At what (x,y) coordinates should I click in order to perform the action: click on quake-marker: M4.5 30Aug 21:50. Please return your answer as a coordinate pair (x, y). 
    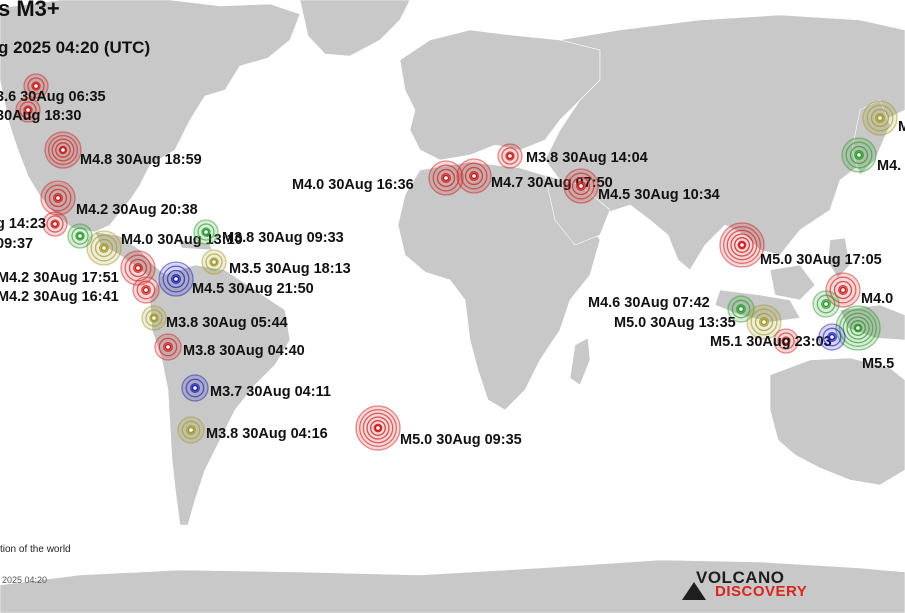
    Looking at the image, I should click on (236, 279).